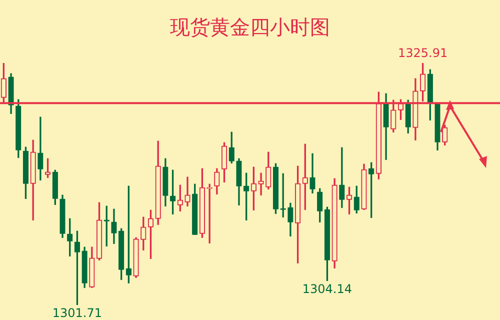 Image resolution: width=500 pixels, height=320 pixels. I want to click on candlestick, so click(261, 184).